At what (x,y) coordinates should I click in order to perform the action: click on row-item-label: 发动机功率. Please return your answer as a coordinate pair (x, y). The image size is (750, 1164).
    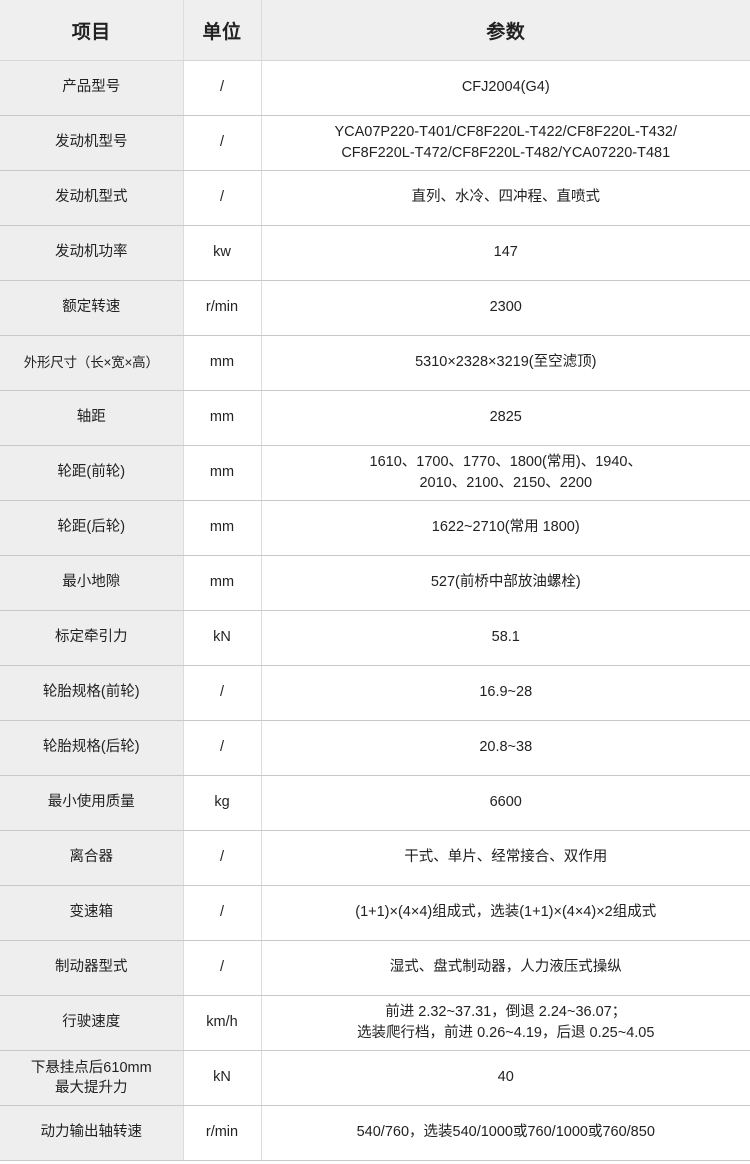
    Looking at the image, I should click on (92, 253).